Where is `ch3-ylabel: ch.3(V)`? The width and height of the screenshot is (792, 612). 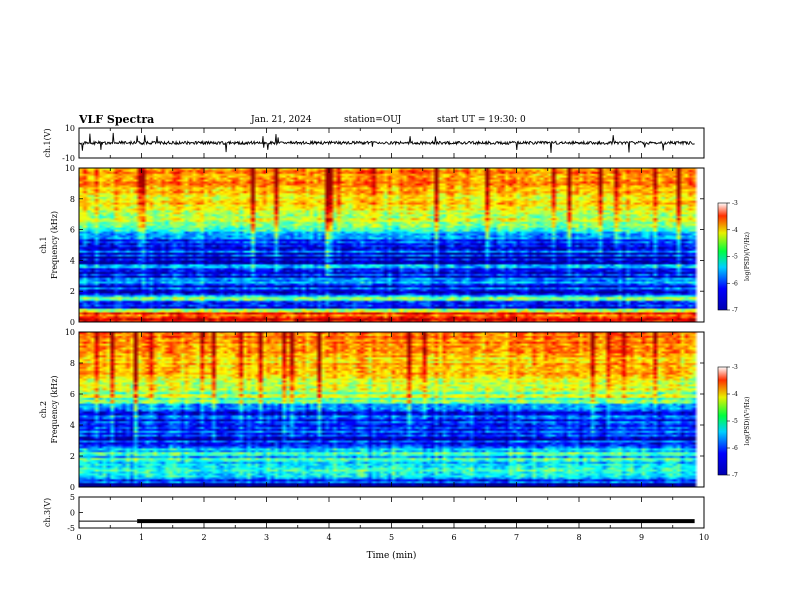
ch3-ylabel: ch.3(V) is located at coordinates (47, 512).